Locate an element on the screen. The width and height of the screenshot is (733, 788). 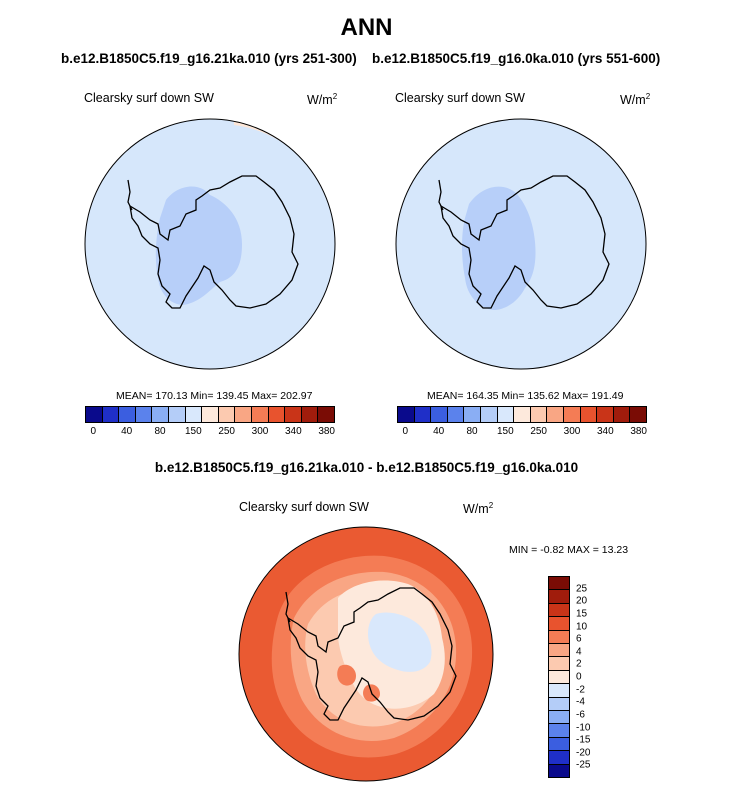
colorbar-tick-label: -4 is located at coordinates (580, 702).